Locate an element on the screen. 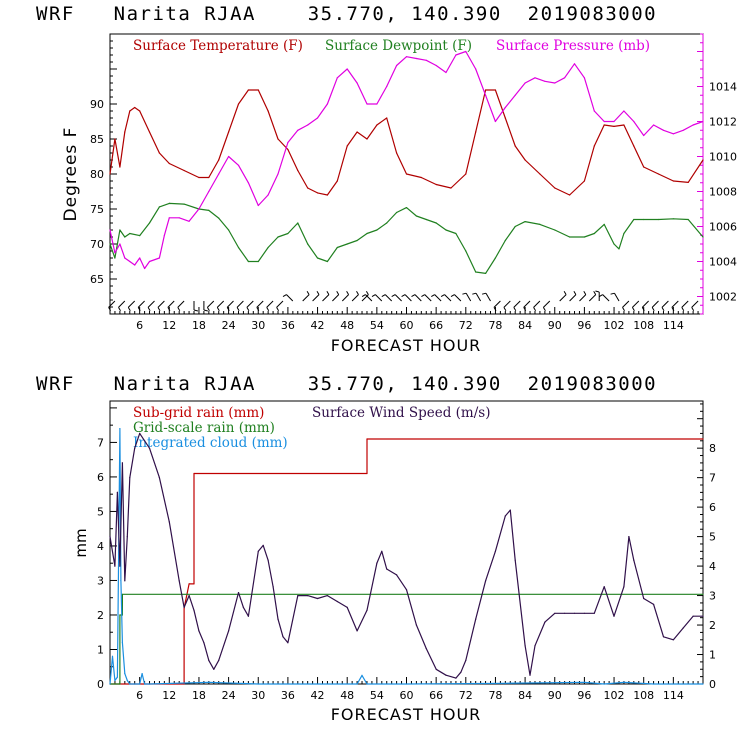 This screenshot has height=740, width=740. x-tick-label: 18 is located at coordinates (199, 695).